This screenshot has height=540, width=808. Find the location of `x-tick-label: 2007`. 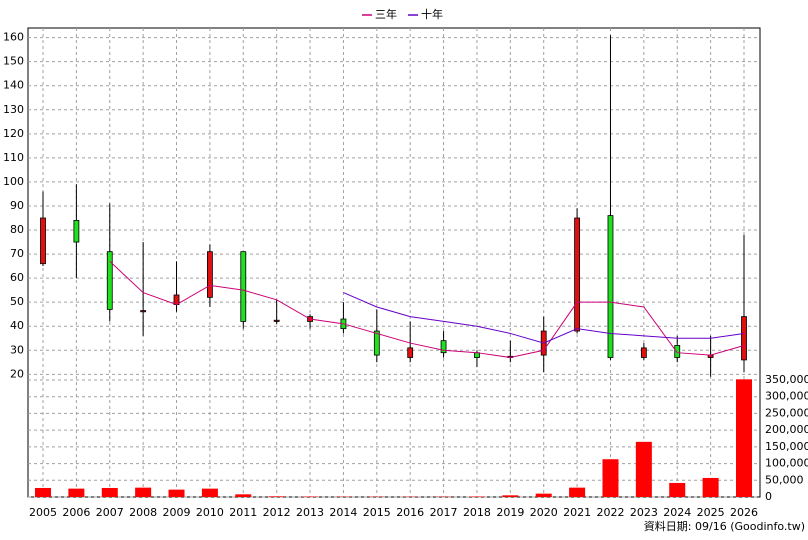

x-tick-label: 2007 is located at coordinates (110, 512).